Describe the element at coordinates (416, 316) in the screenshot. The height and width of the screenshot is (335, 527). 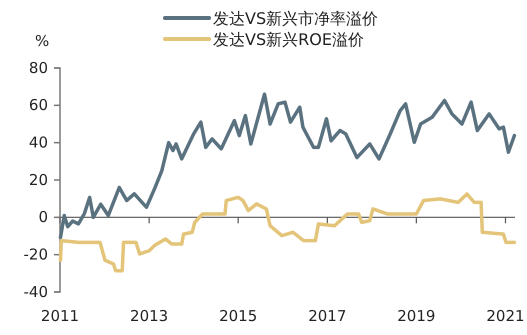
I see `x-tick-label: 2019` at that location.